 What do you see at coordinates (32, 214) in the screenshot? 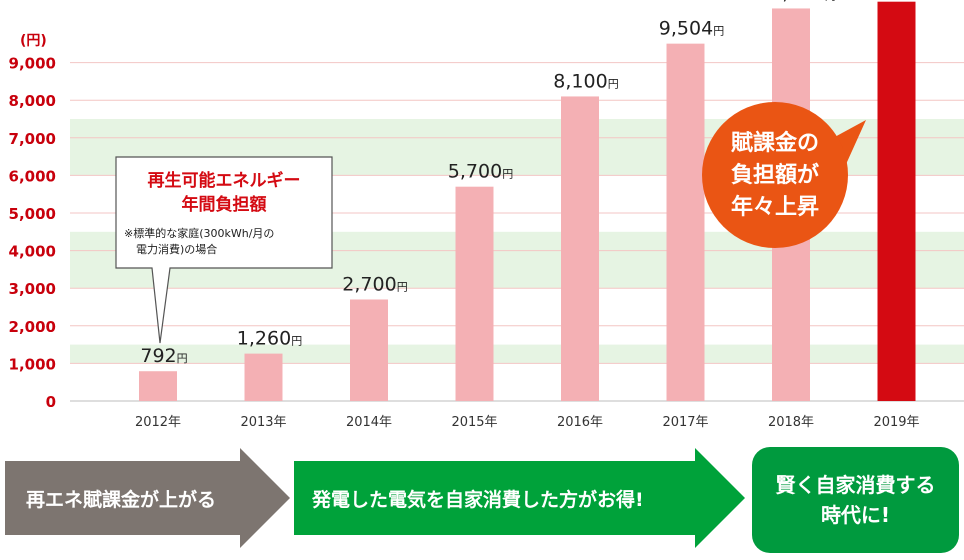
I see `y-tick-label-5: 5,000` at bounding box center [32, 214].